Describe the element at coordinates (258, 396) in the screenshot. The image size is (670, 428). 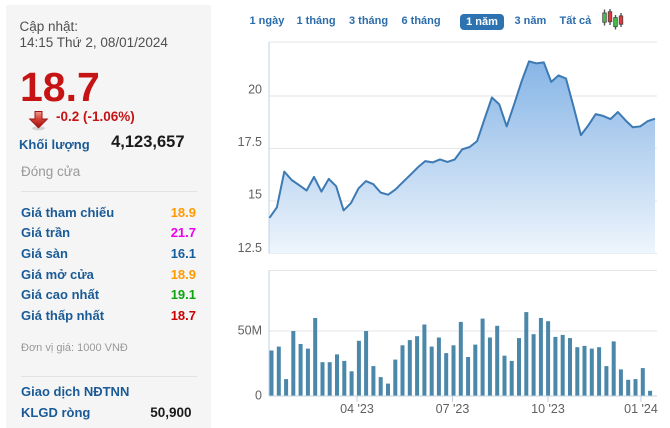
I see `svg-text: 0` at that location.